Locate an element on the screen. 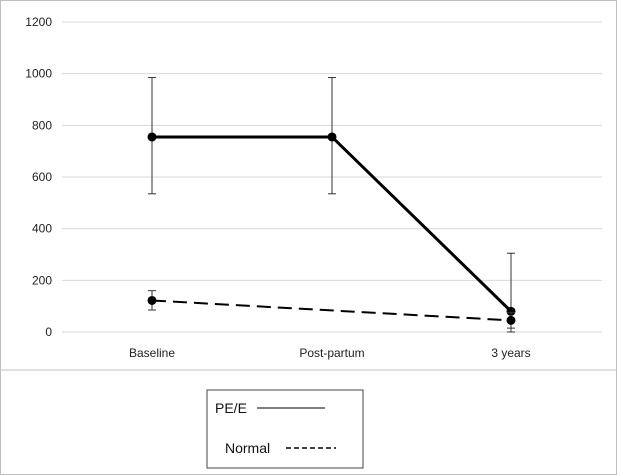 This screenshot has height=475, width=617. x-tick-label: 3 years is located at coordinates (510, 353).